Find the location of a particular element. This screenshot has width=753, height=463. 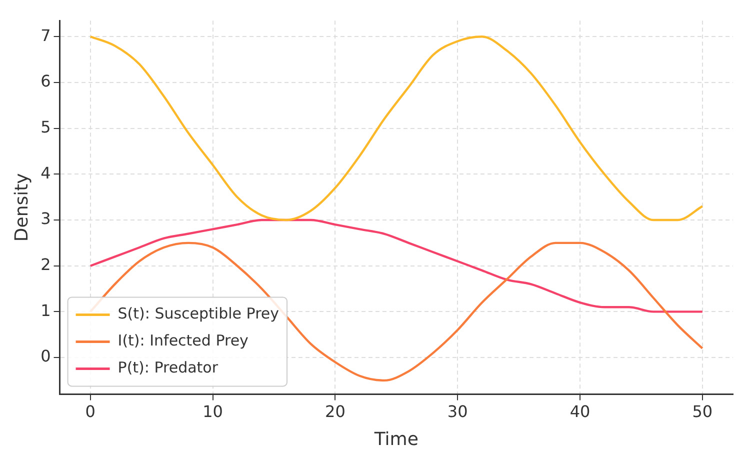

y-tick-label: 7 is located at coordinates (45, 35).